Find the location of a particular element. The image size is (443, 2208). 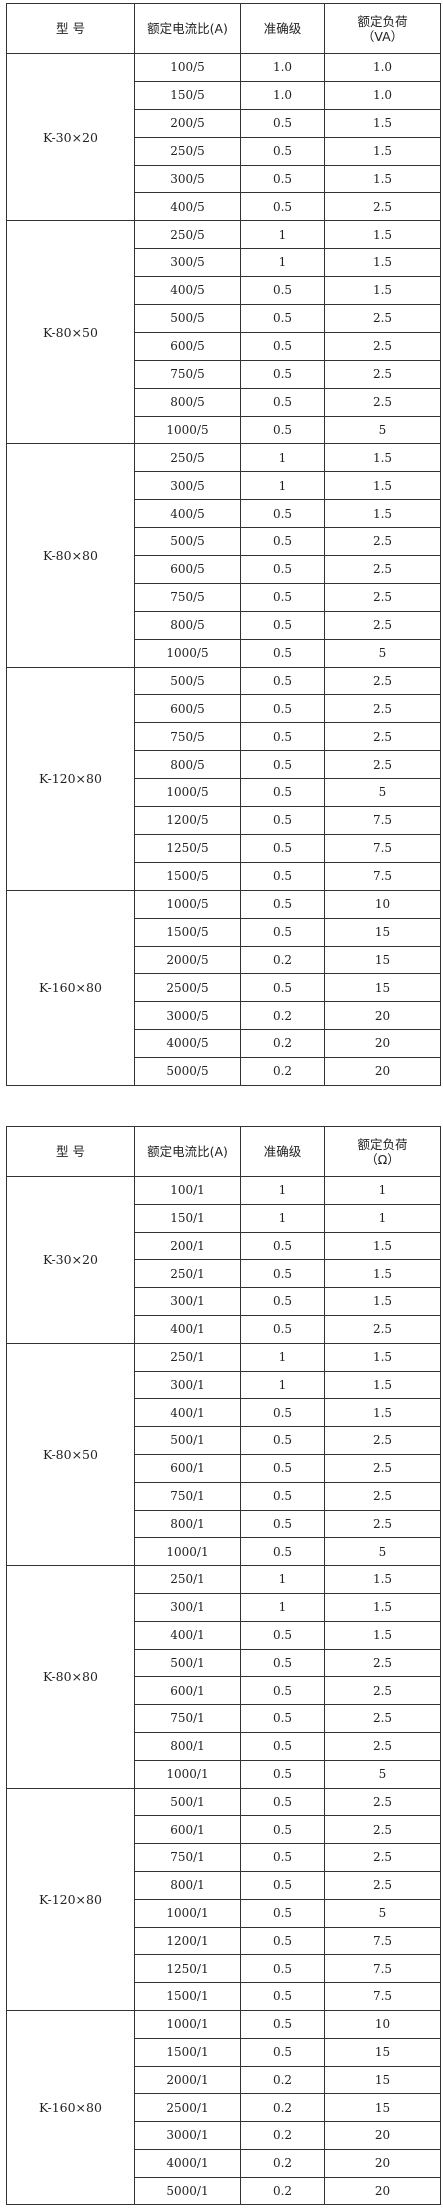

ratio-cell: 800/5 is located at coordinates (187, 625).